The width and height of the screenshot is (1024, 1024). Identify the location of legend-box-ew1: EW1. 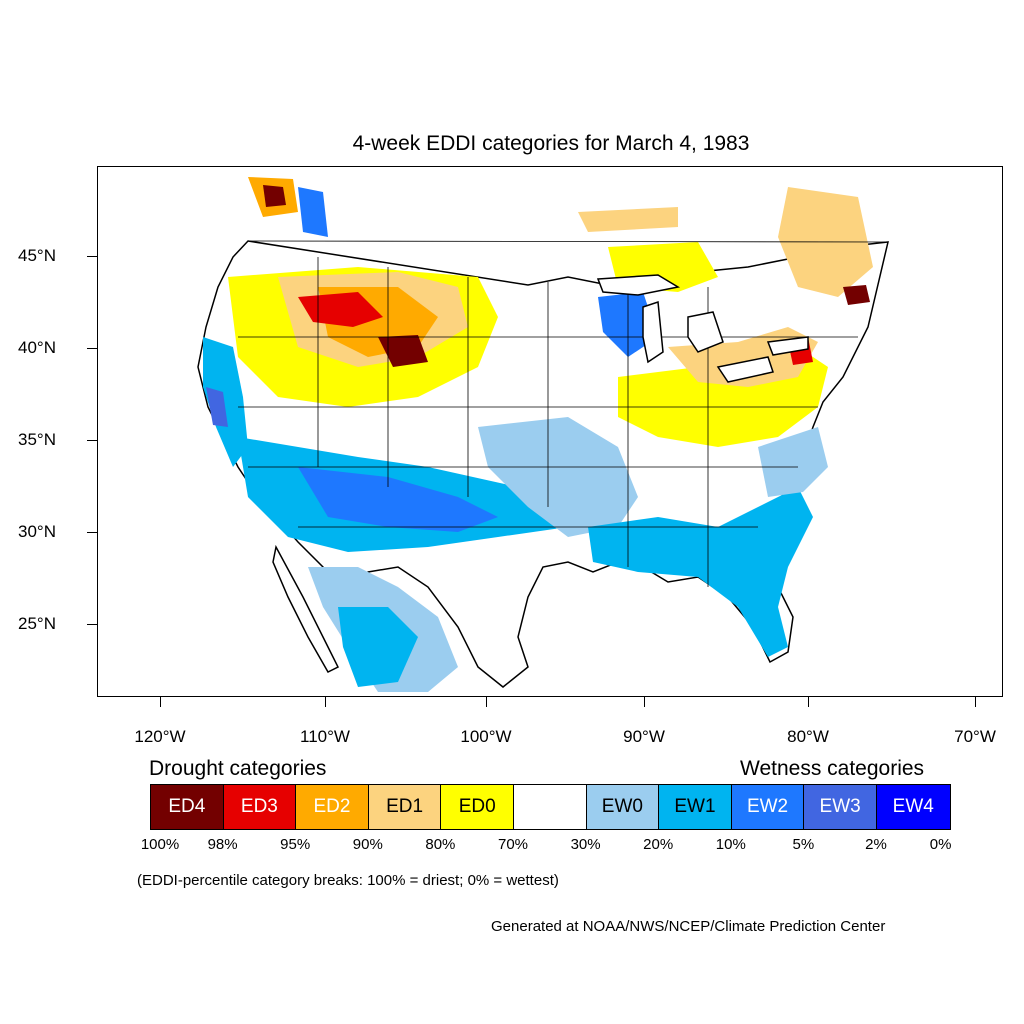
(695, 807).